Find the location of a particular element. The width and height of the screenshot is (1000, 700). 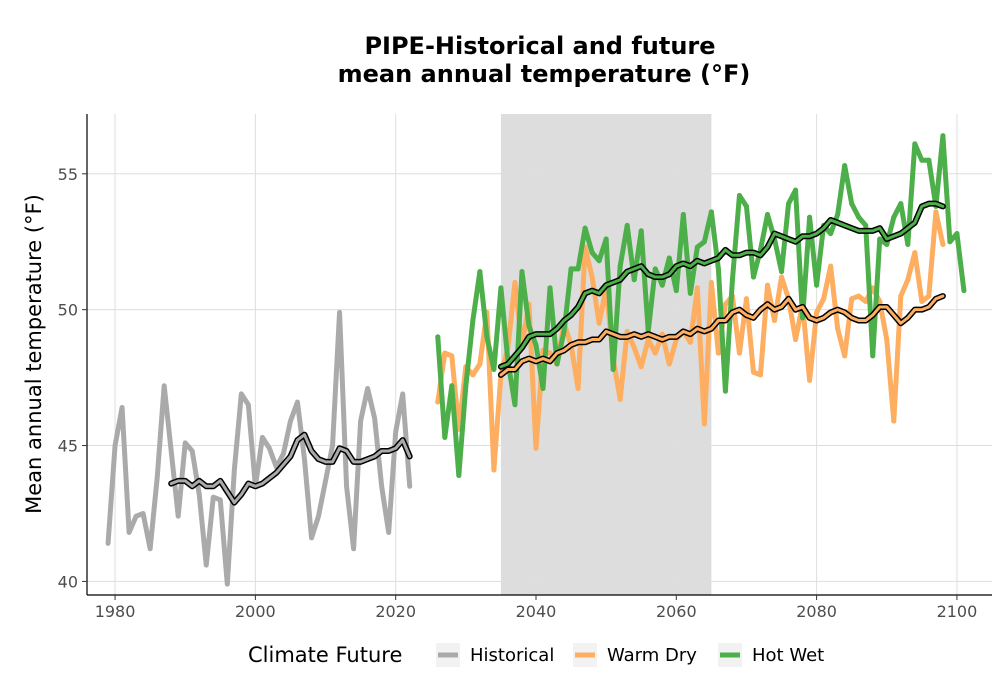

smooth-line-historical is located at coordinates (290, 469).